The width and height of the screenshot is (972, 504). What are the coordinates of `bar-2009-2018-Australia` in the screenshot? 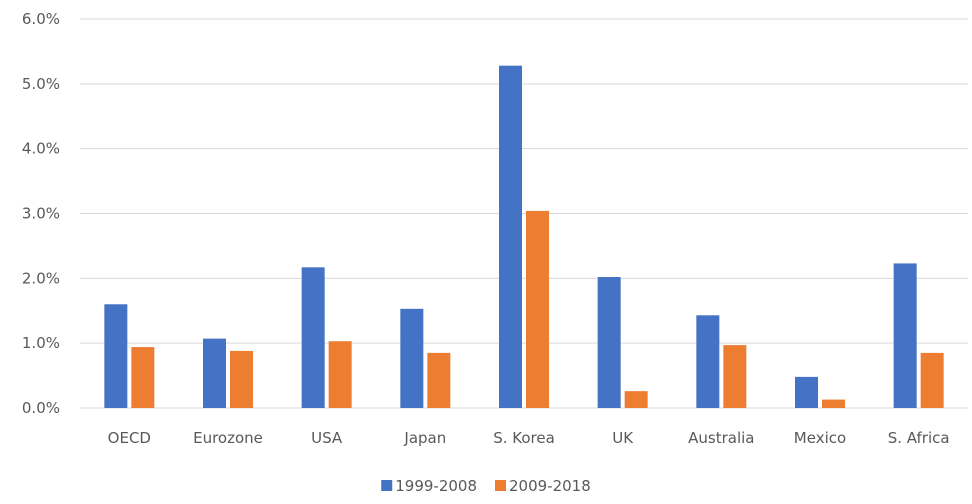 It's located at (735, 376).